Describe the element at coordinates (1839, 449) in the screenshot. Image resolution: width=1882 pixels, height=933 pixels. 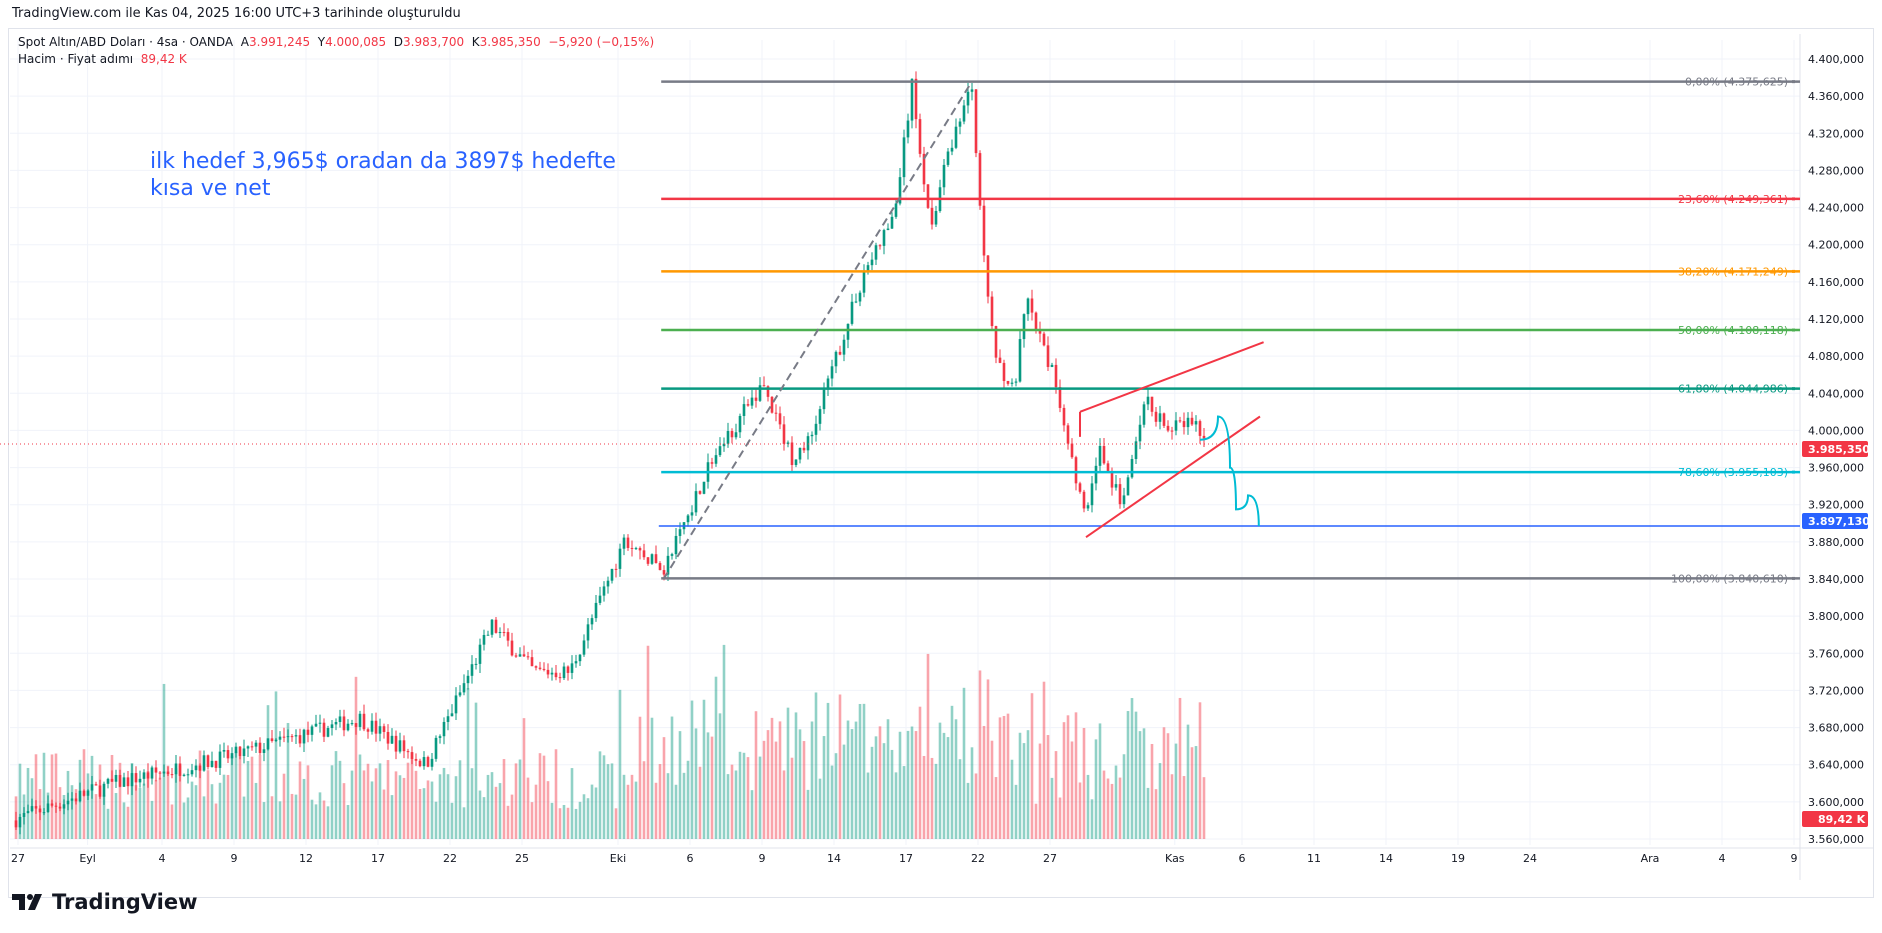
I see `current-price-badge-text: 3.985,350` at that location.